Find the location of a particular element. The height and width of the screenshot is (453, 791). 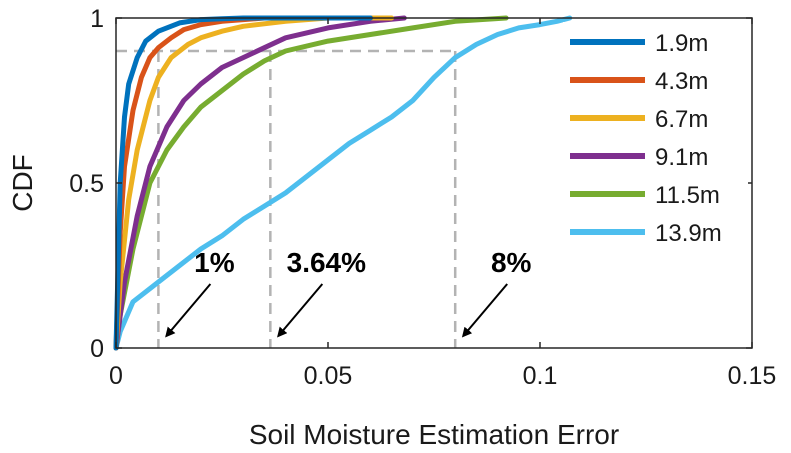

x-tick-label: 0.1 is located at coordinates (540, 376).